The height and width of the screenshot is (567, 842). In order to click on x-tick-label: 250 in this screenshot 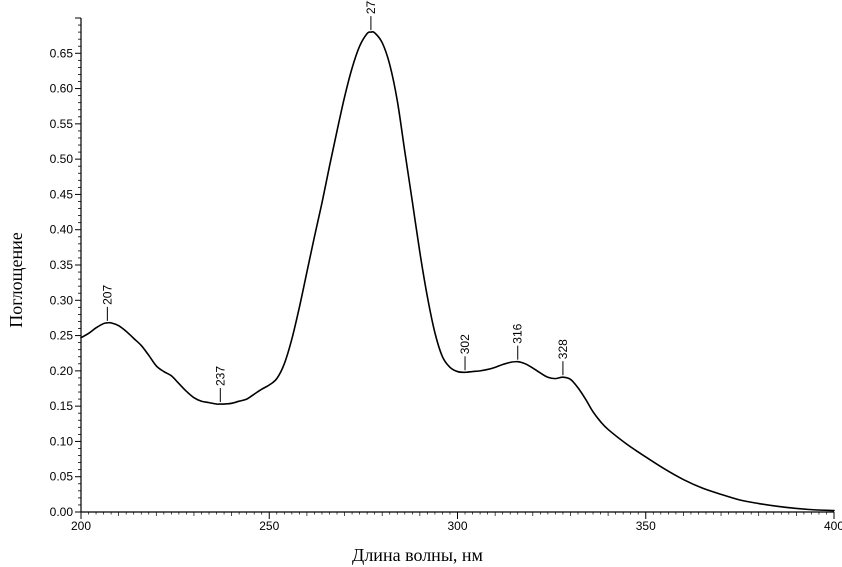, I will do `click(269, 526)`.